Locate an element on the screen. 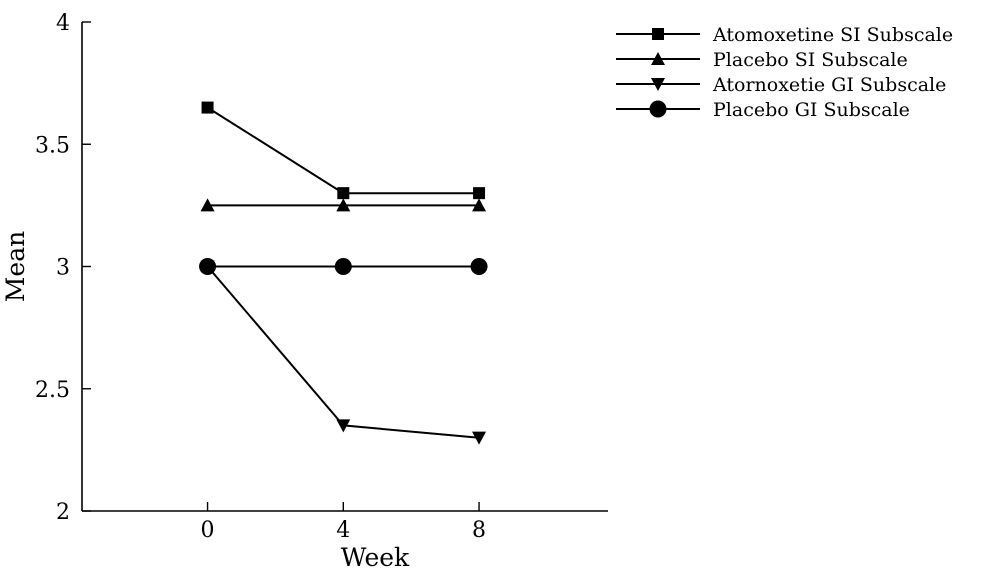  y-tick-label: 3.5 is located at coordinates (52, 145).